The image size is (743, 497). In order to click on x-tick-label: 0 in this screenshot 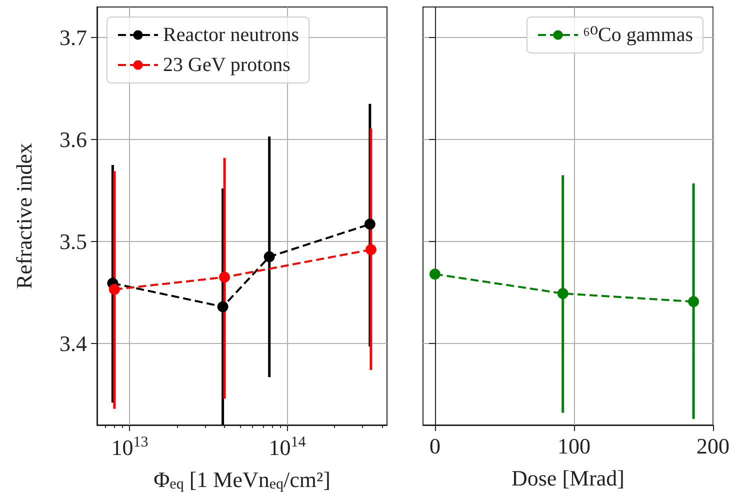, I will do `click(434, 446)`.